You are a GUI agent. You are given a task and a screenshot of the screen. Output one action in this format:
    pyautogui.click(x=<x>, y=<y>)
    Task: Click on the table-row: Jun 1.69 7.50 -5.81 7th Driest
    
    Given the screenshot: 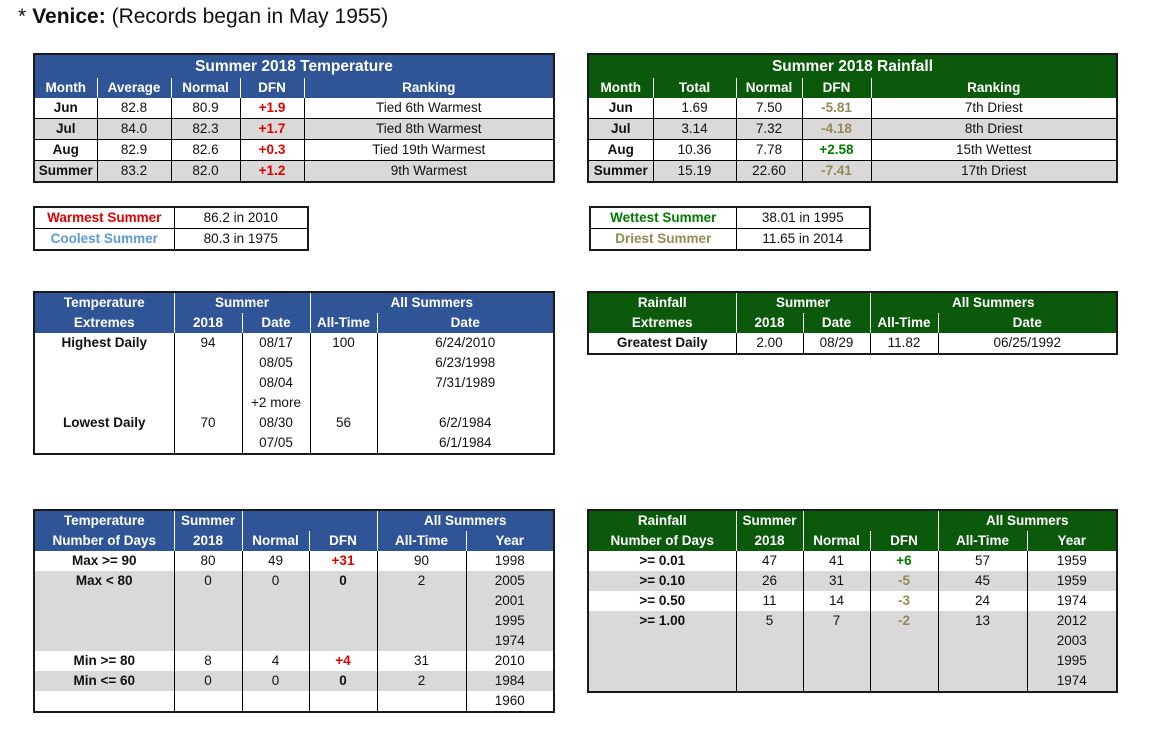 What is the action you would take?
    pyautogui.click(x=852, y=108)
    